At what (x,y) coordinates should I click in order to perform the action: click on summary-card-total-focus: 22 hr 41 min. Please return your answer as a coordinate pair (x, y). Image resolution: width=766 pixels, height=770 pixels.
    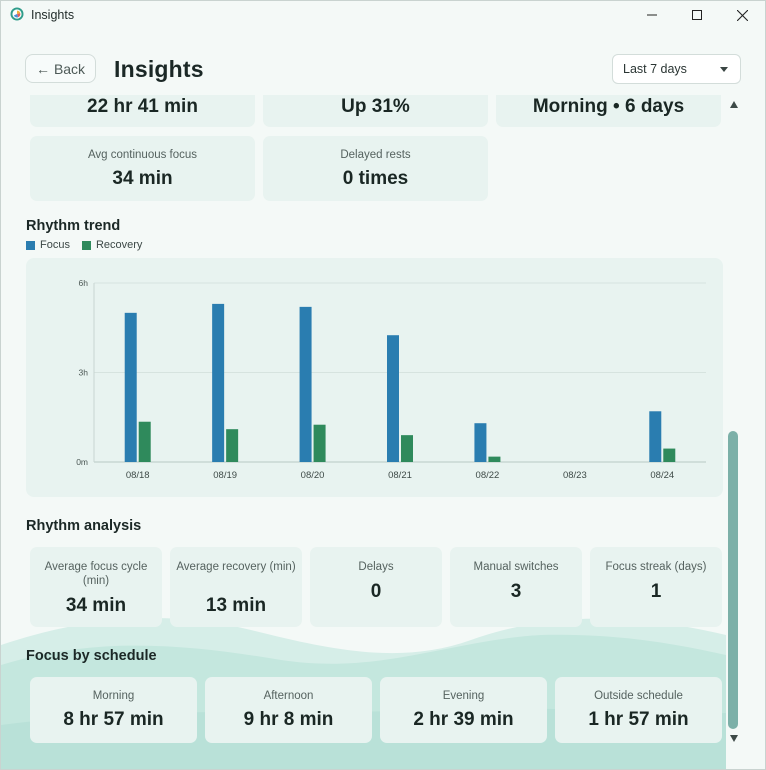
    Looking at the image, I should click on (142, 111).